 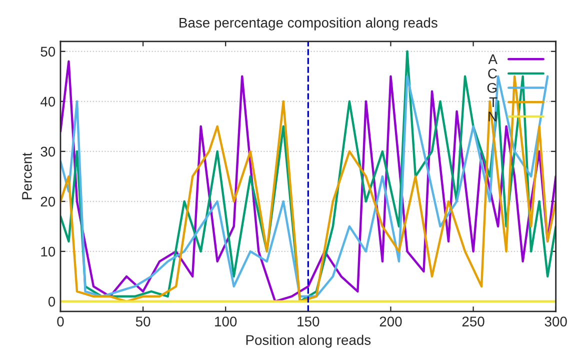 What do you see at coordinates (473, 321) in the screenshot?
I see `x-tick-label: 250` at bounding box center [473, 321].